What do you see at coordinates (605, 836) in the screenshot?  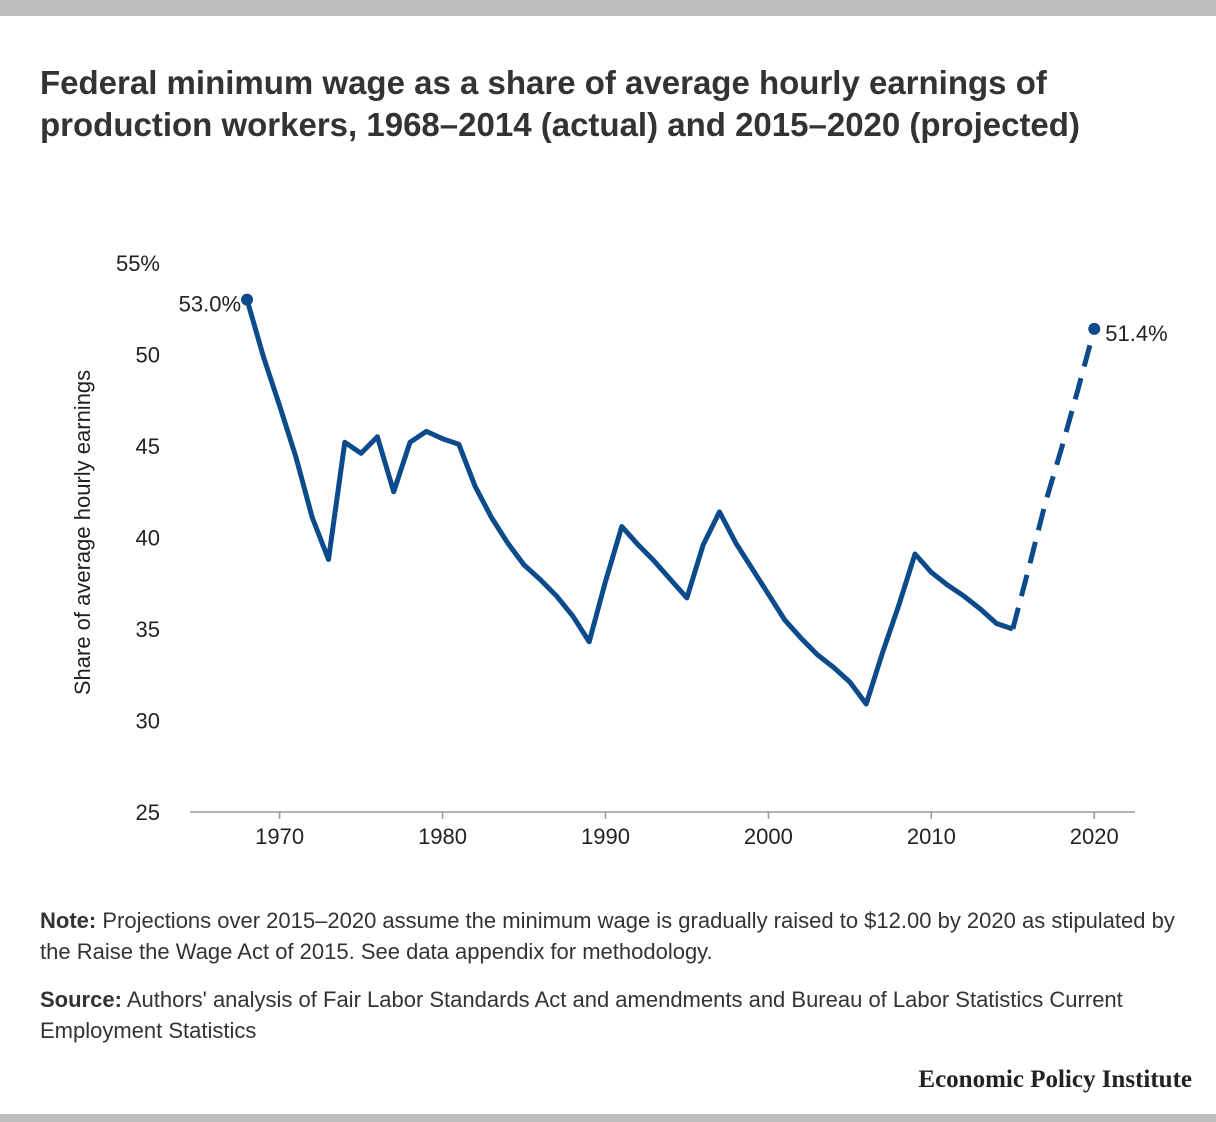 I see `x-tick-label-1990: 1990` at bounding box center [605, 836].